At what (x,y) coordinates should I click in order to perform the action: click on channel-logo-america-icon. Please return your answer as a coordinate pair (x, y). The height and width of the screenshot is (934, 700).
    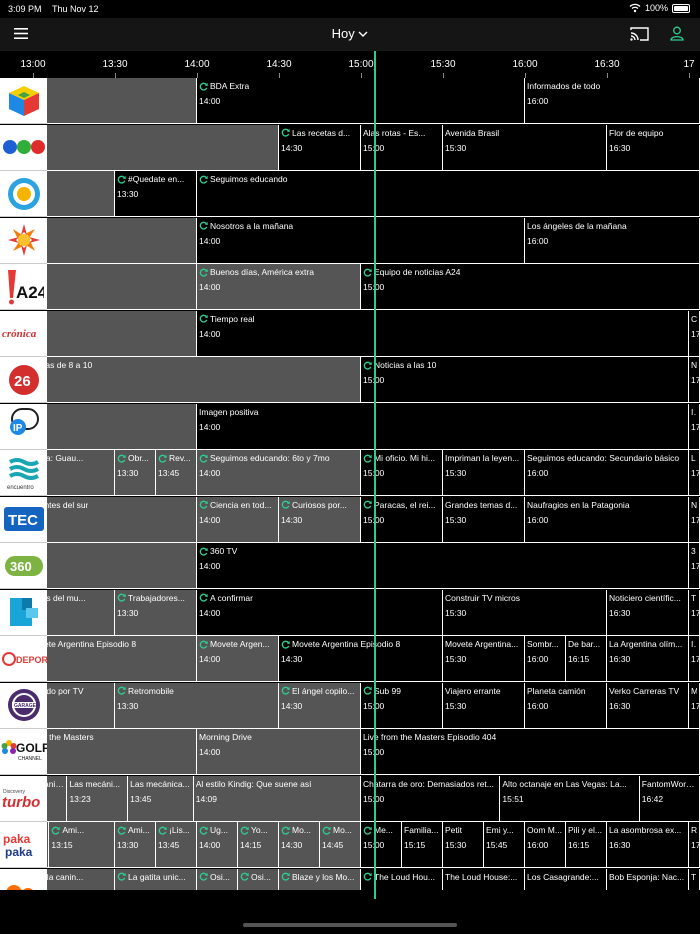
    Looking at the image, I should click on (23, 240).